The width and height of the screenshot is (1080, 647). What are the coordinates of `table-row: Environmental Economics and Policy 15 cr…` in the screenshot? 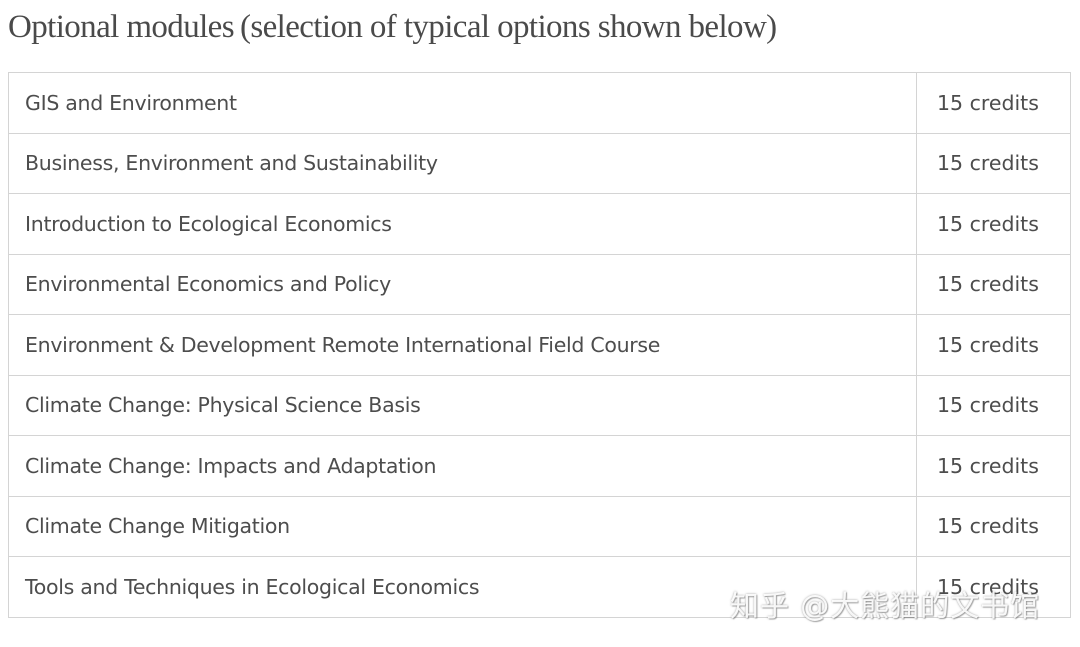 It's located at (539, 284).